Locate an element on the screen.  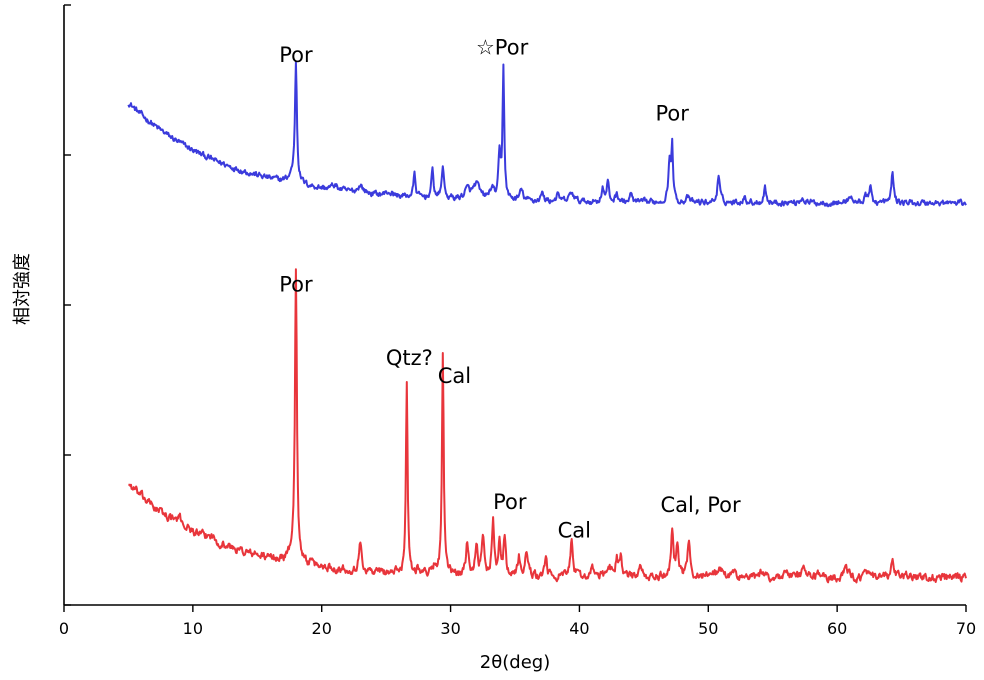
x-tick-label: 20 is located at coordinates (322, 628).